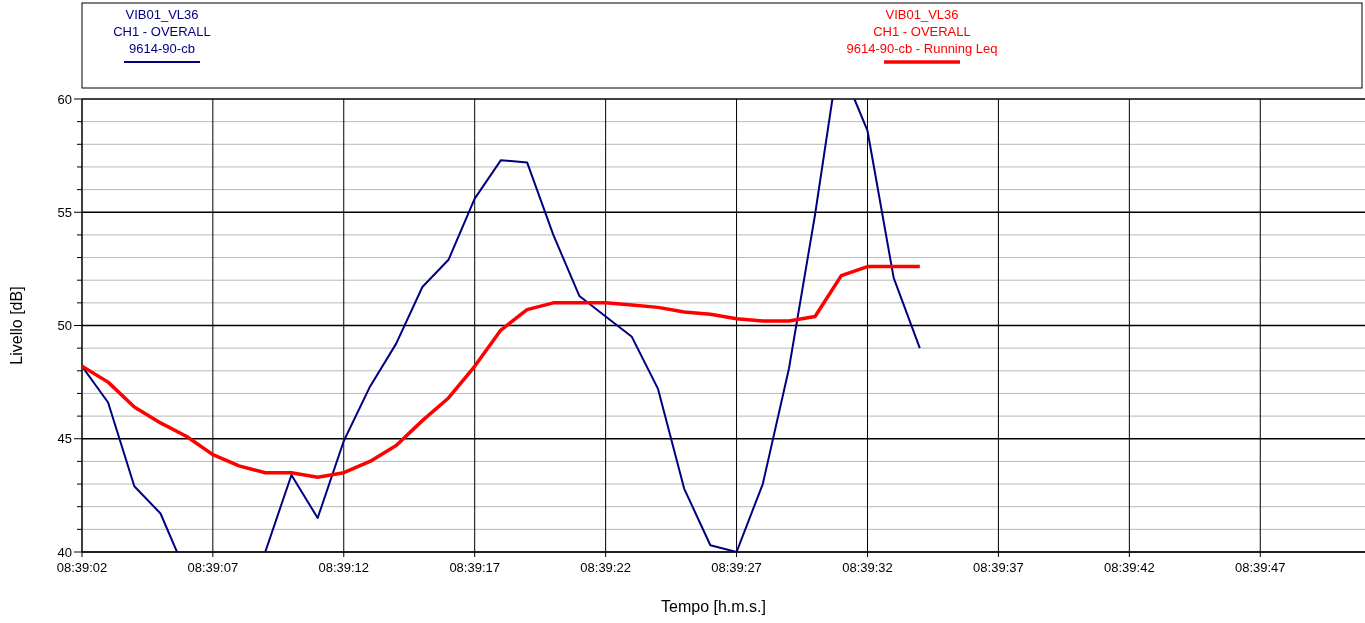 This screenshot has width=1365, height=623. Describe the element at coordinates (162, 31) in the screenshot. I see `text: VIB01_VL36 CH1 - OVERALL 9614-90-cb` at that location.